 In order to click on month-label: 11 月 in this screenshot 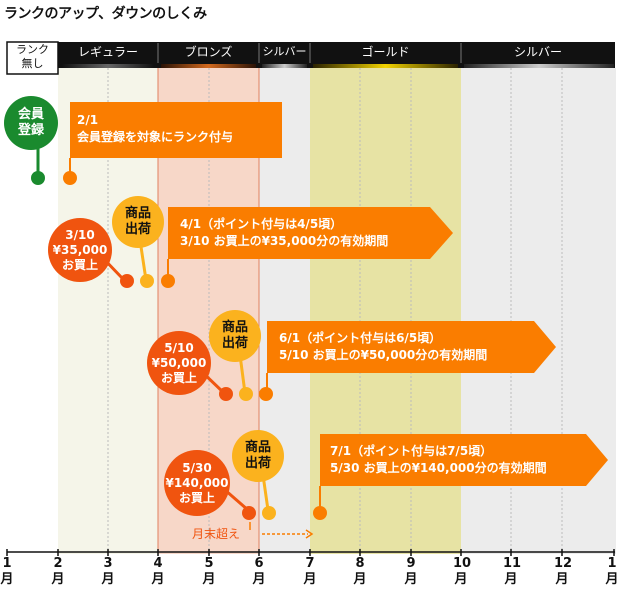, I will do `click(512, 571)`.